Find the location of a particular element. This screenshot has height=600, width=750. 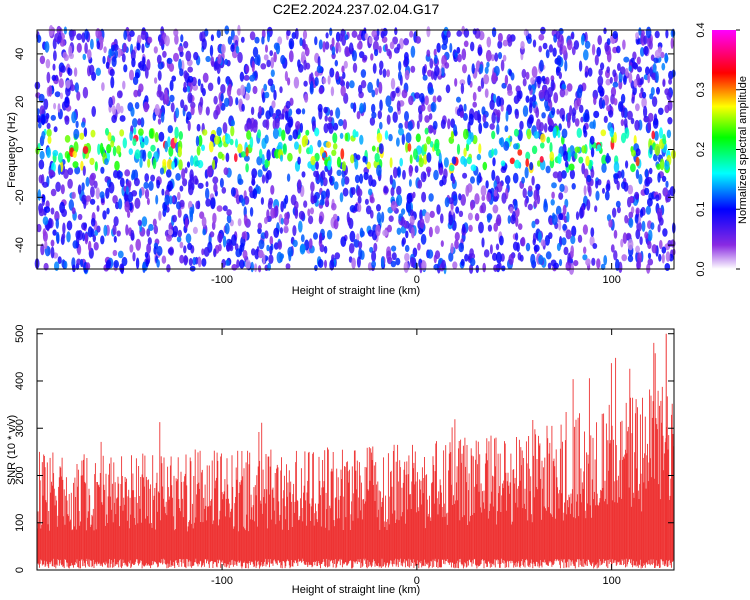

x-tick-label: 0 is located at coordinates (417, 280).